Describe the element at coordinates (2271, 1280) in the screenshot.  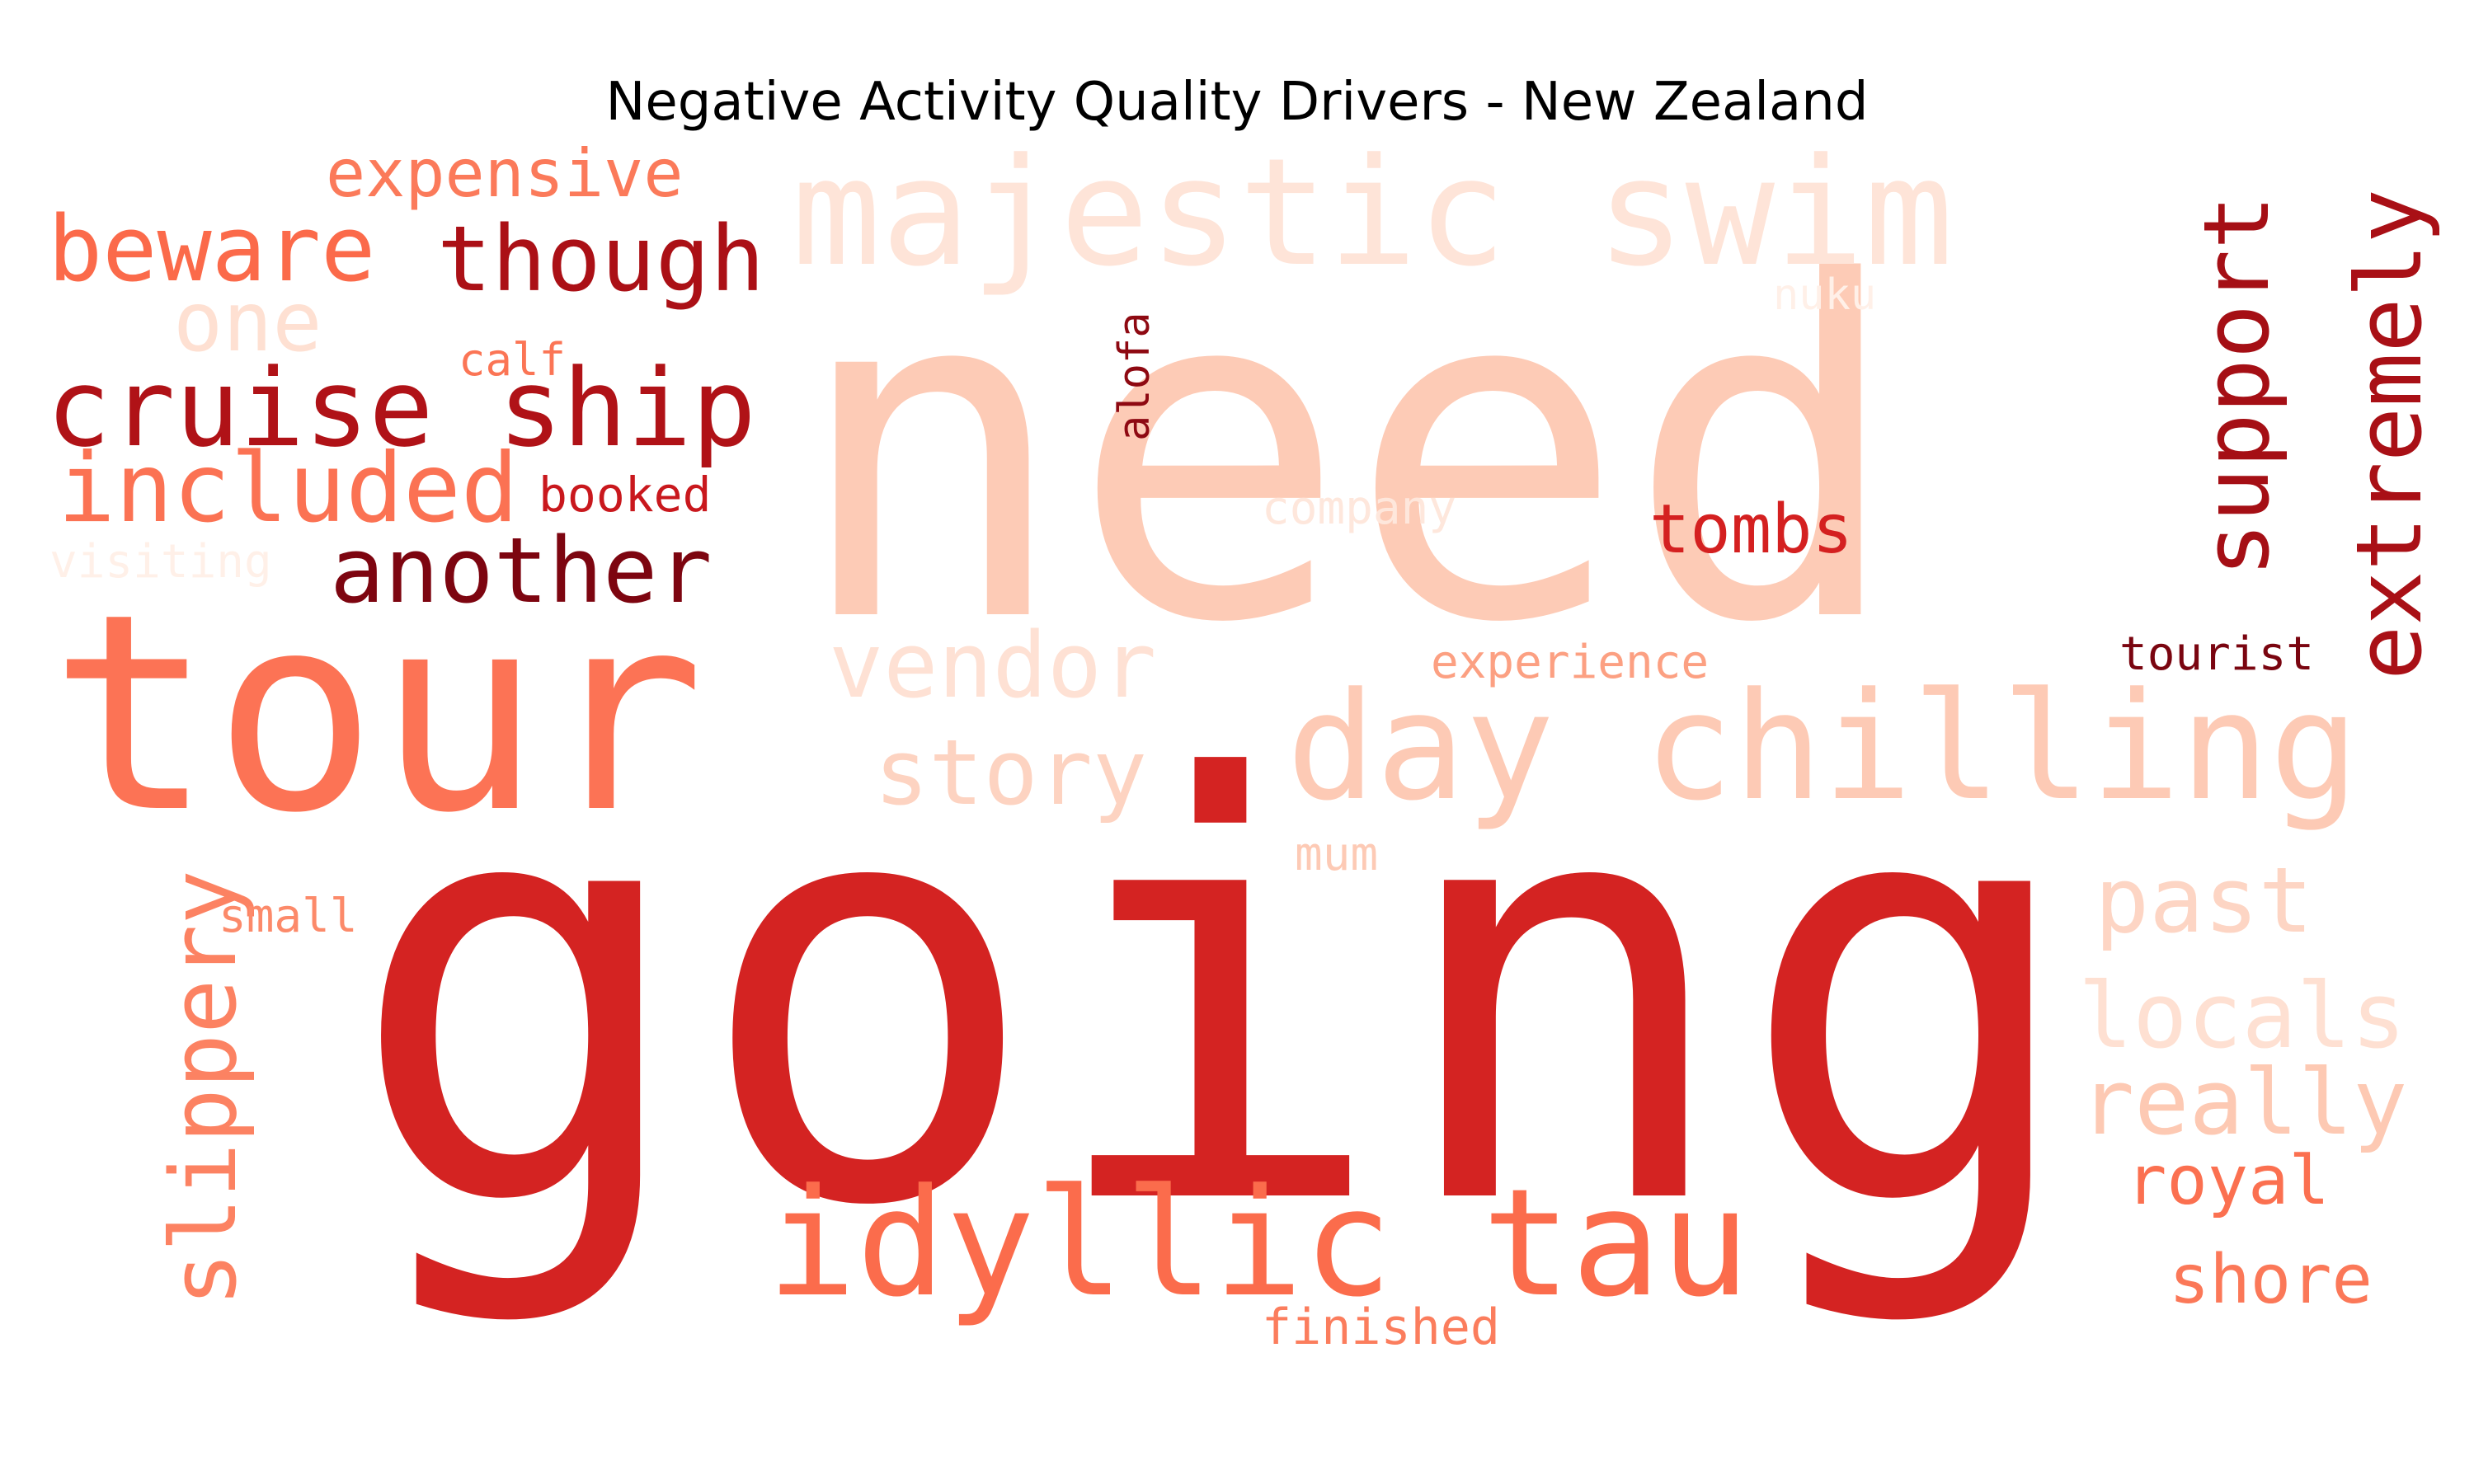
I see `word-shore: shore` at that location.